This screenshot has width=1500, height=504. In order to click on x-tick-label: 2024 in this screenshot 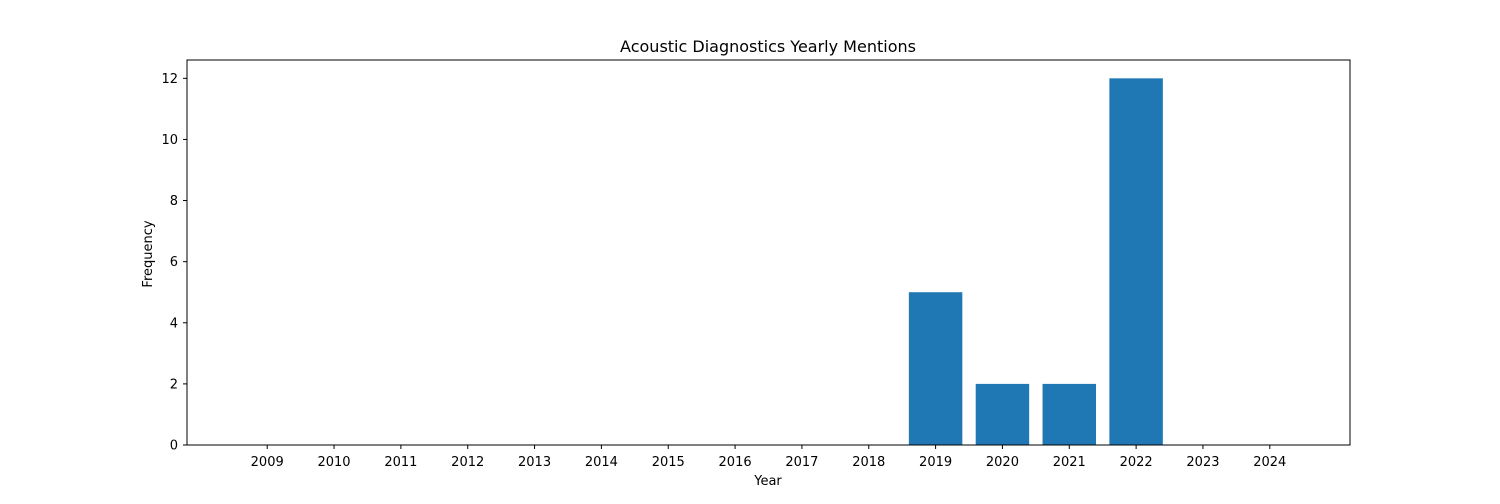, I will do `click(1269, 462)`.